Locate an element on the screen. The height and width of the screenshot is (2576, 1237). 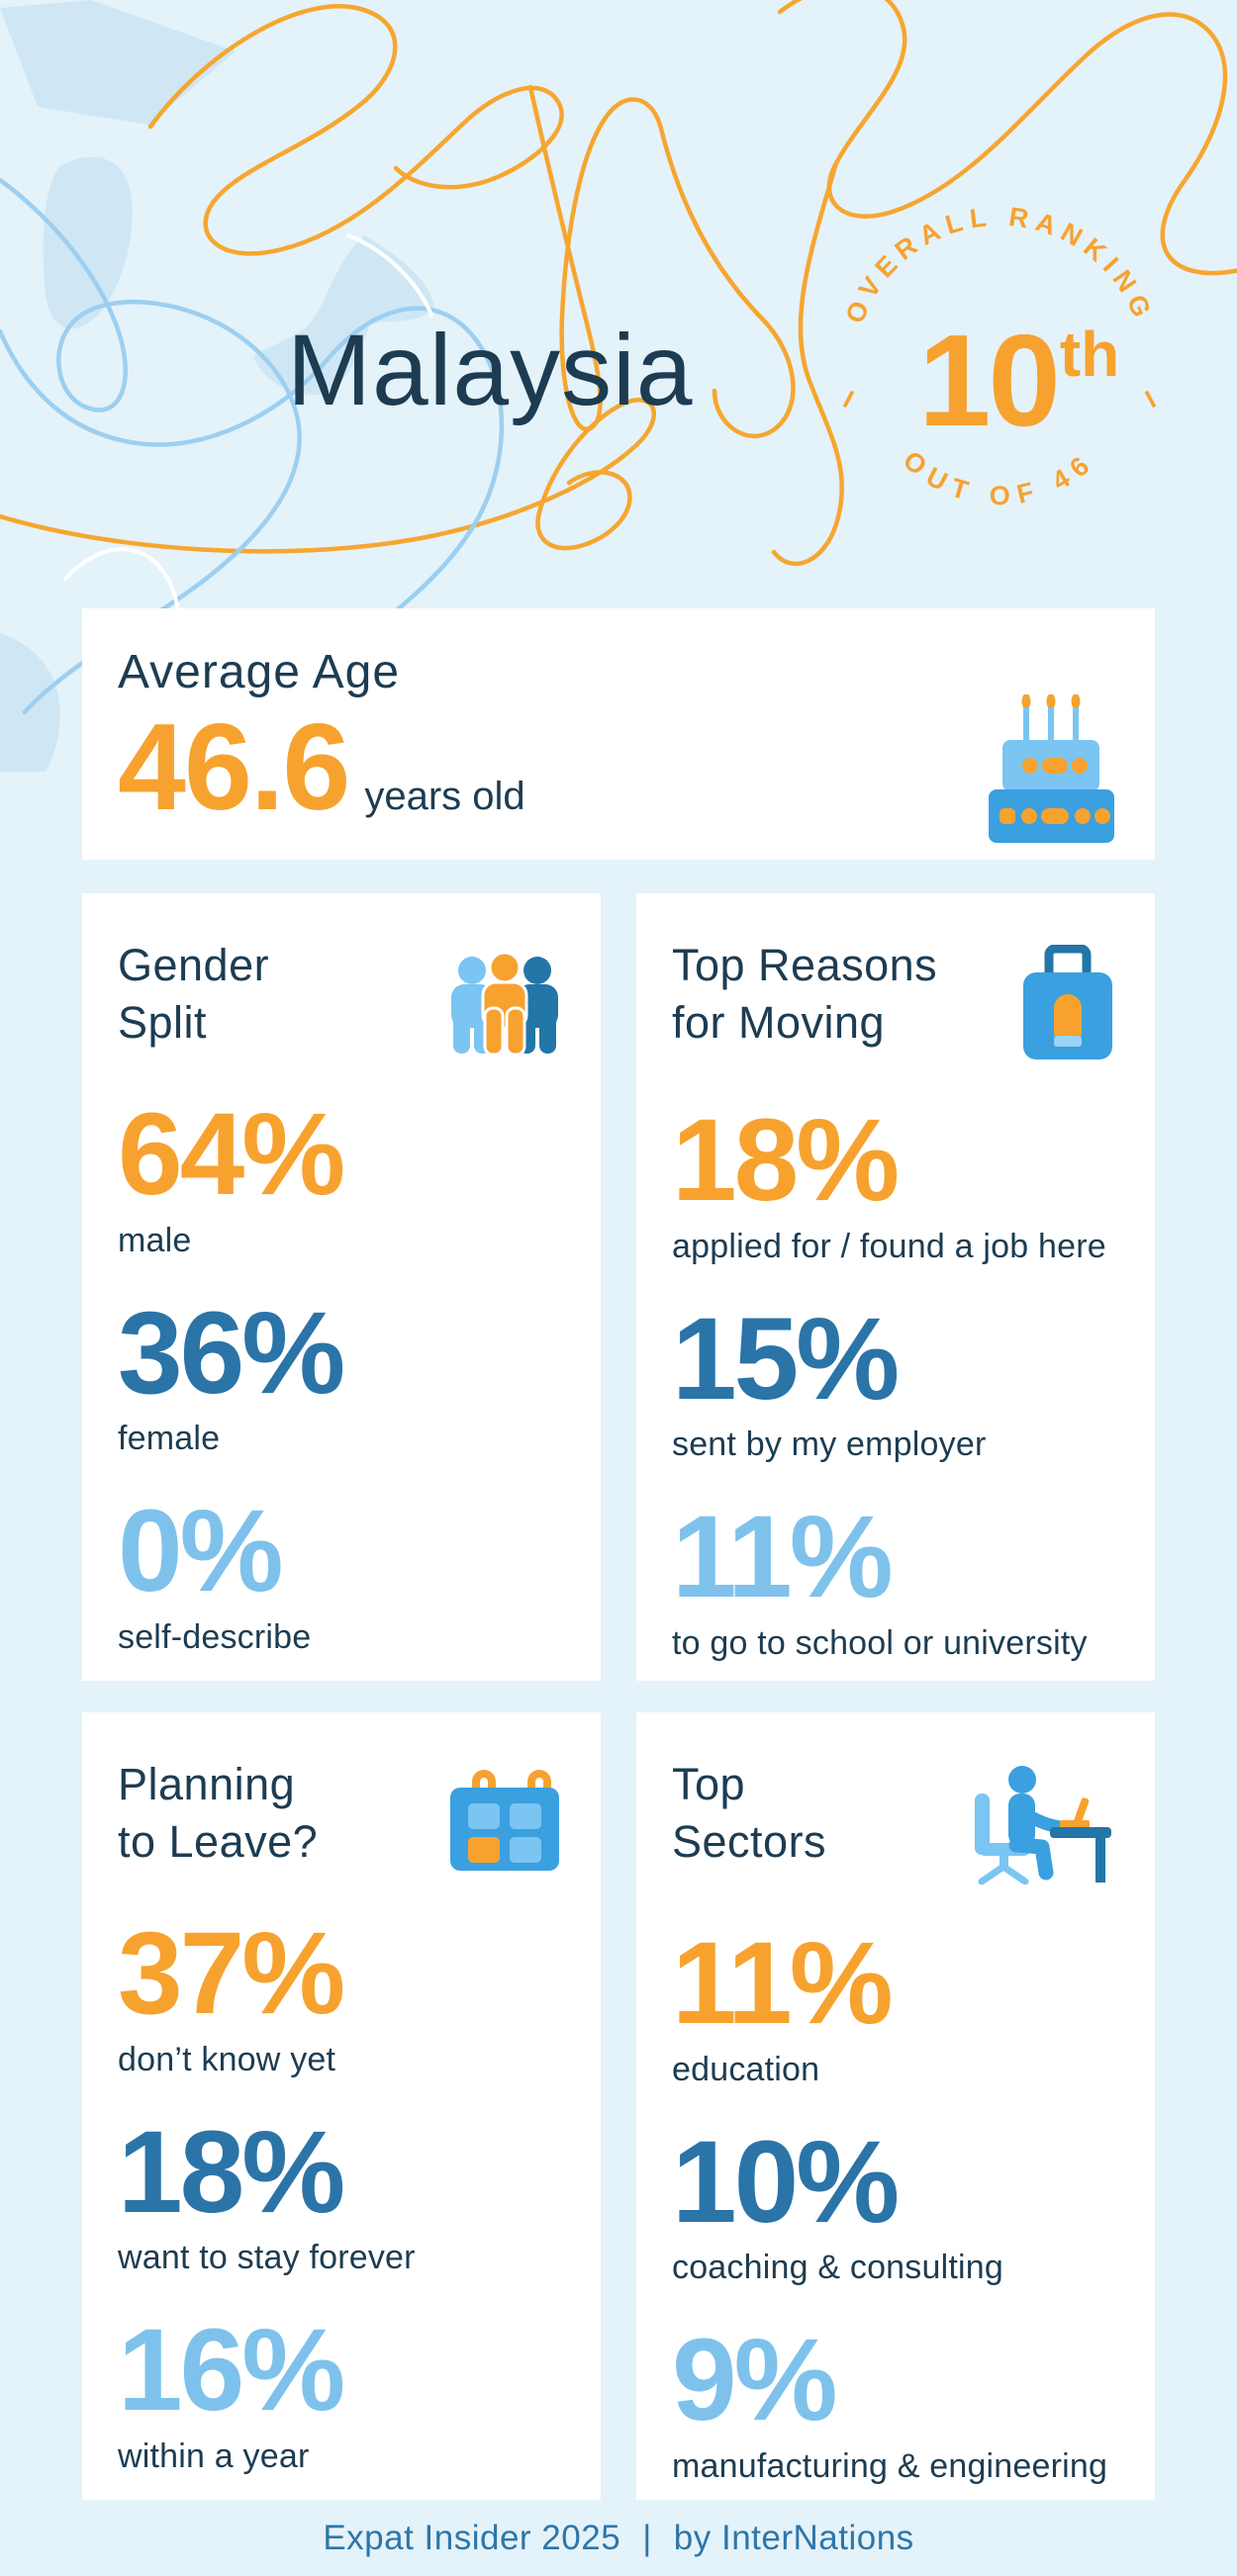
average-age-text: Average Age 46.6 years old is located at coordinates (322, 740).